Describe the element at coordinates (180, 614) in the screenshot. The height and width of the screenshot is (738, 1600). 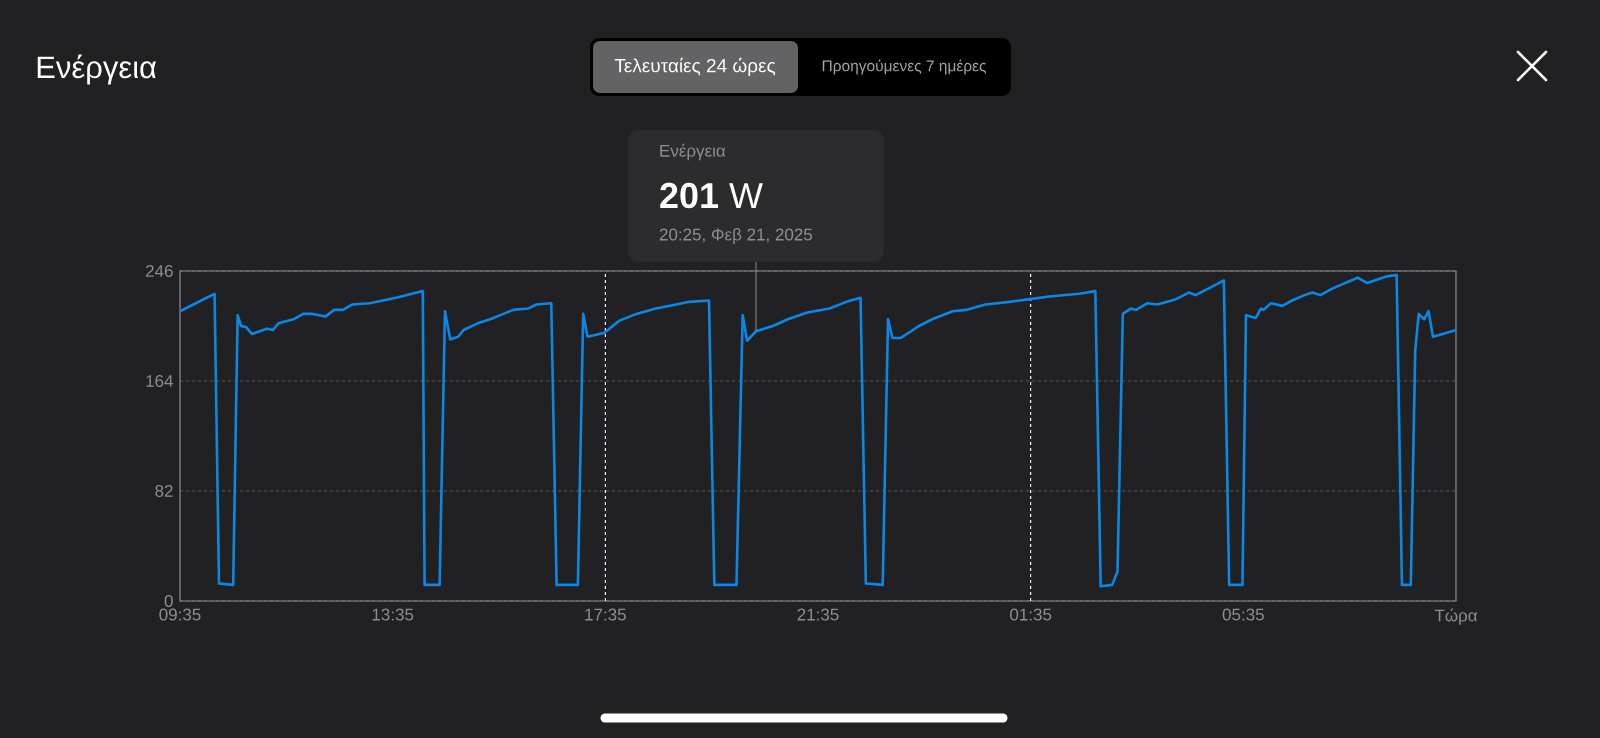
I see `x-tick-label: 09:35` at that location.